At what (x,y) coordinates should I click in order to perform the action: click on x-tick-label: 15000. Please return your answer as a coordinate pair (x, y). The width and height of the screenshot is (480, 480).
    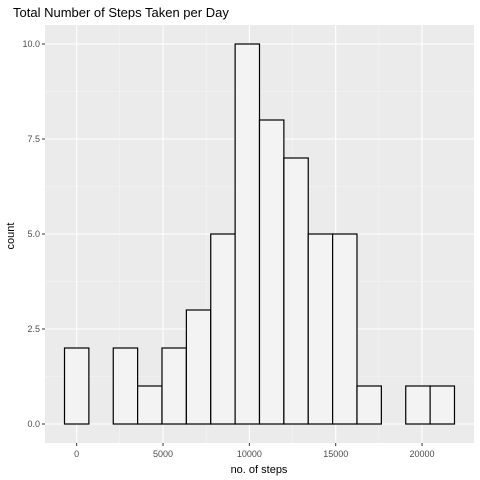
    Looking at the image, I should click on (335, 454).